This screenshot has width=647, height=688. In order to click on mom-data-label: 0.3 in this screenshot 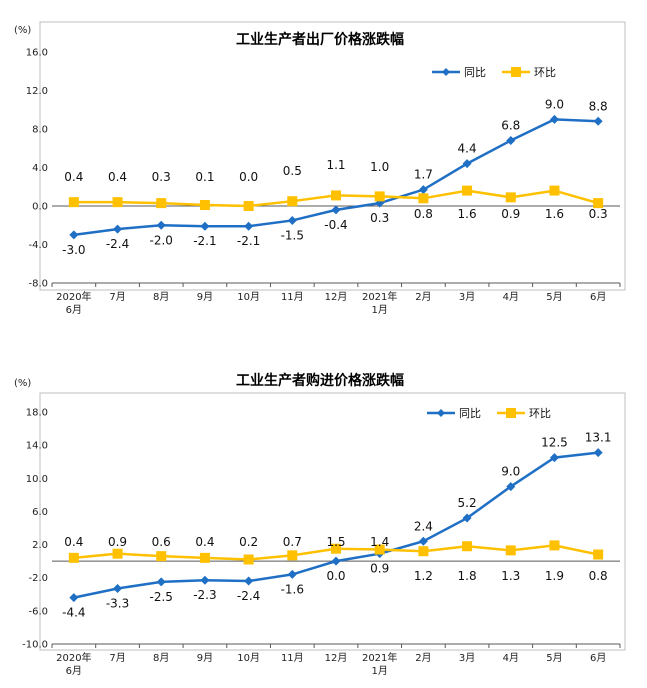, I will do `click(598, 214)`.